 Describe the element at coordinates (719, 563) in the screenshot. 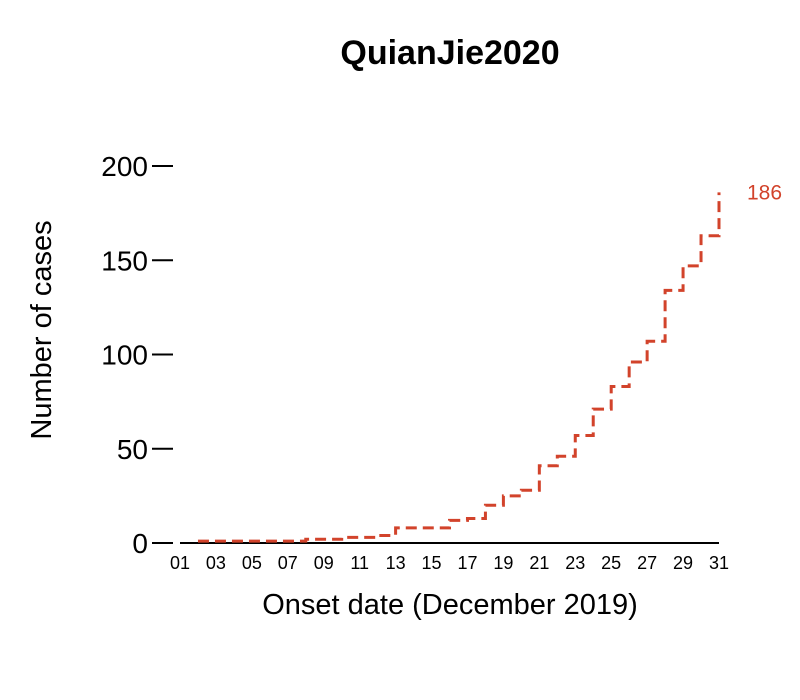

I see `x-tick-label: 31` at that location.